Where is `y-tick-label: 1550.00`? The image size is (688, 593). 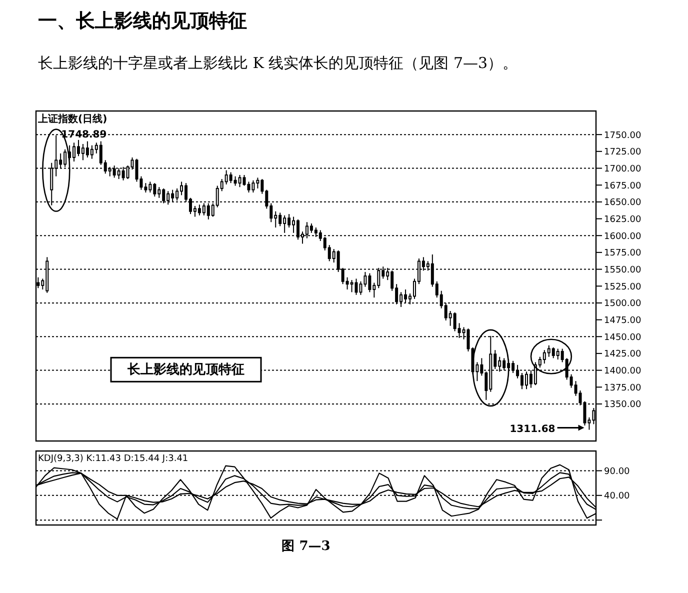 y-tick-label: 1550.00 is located at coordinates (623, 270).